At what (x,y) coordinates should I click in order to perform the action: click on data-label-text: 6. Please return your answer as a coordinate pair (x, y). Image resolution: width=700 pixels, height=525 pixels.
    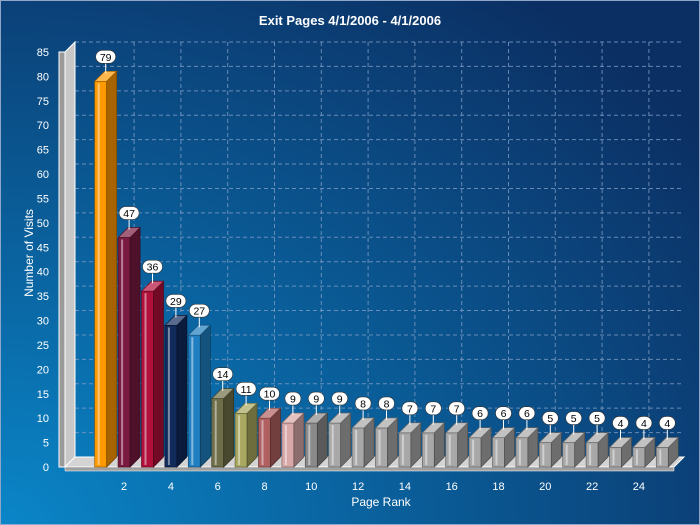
    Looking at the image, I should click on (527, 414).